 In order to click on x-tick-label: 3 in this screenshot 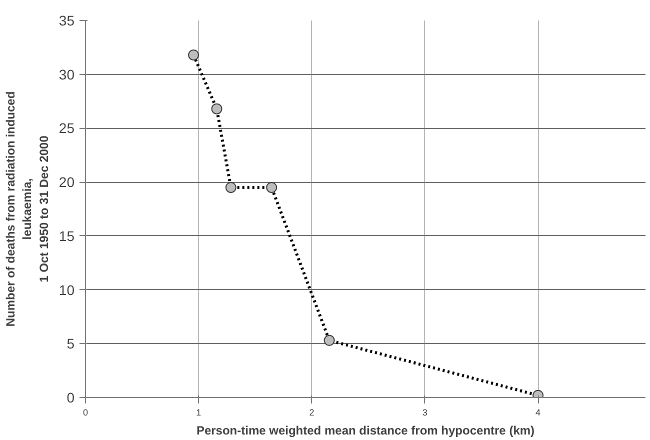, I will do `click(425, 413)`.